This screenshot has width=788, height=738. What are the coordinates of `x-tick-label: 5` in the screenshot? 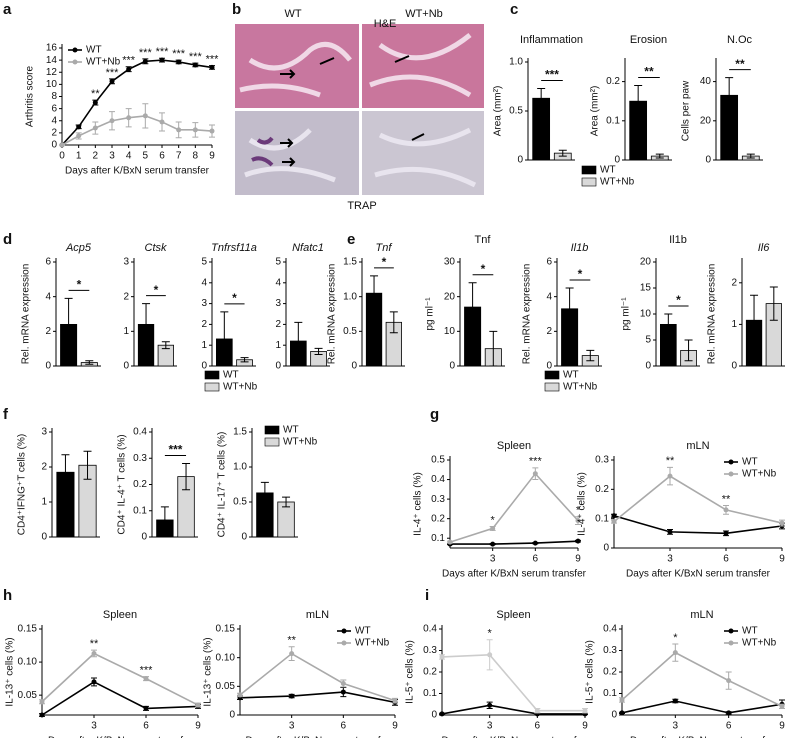 It's located at (146, 156).